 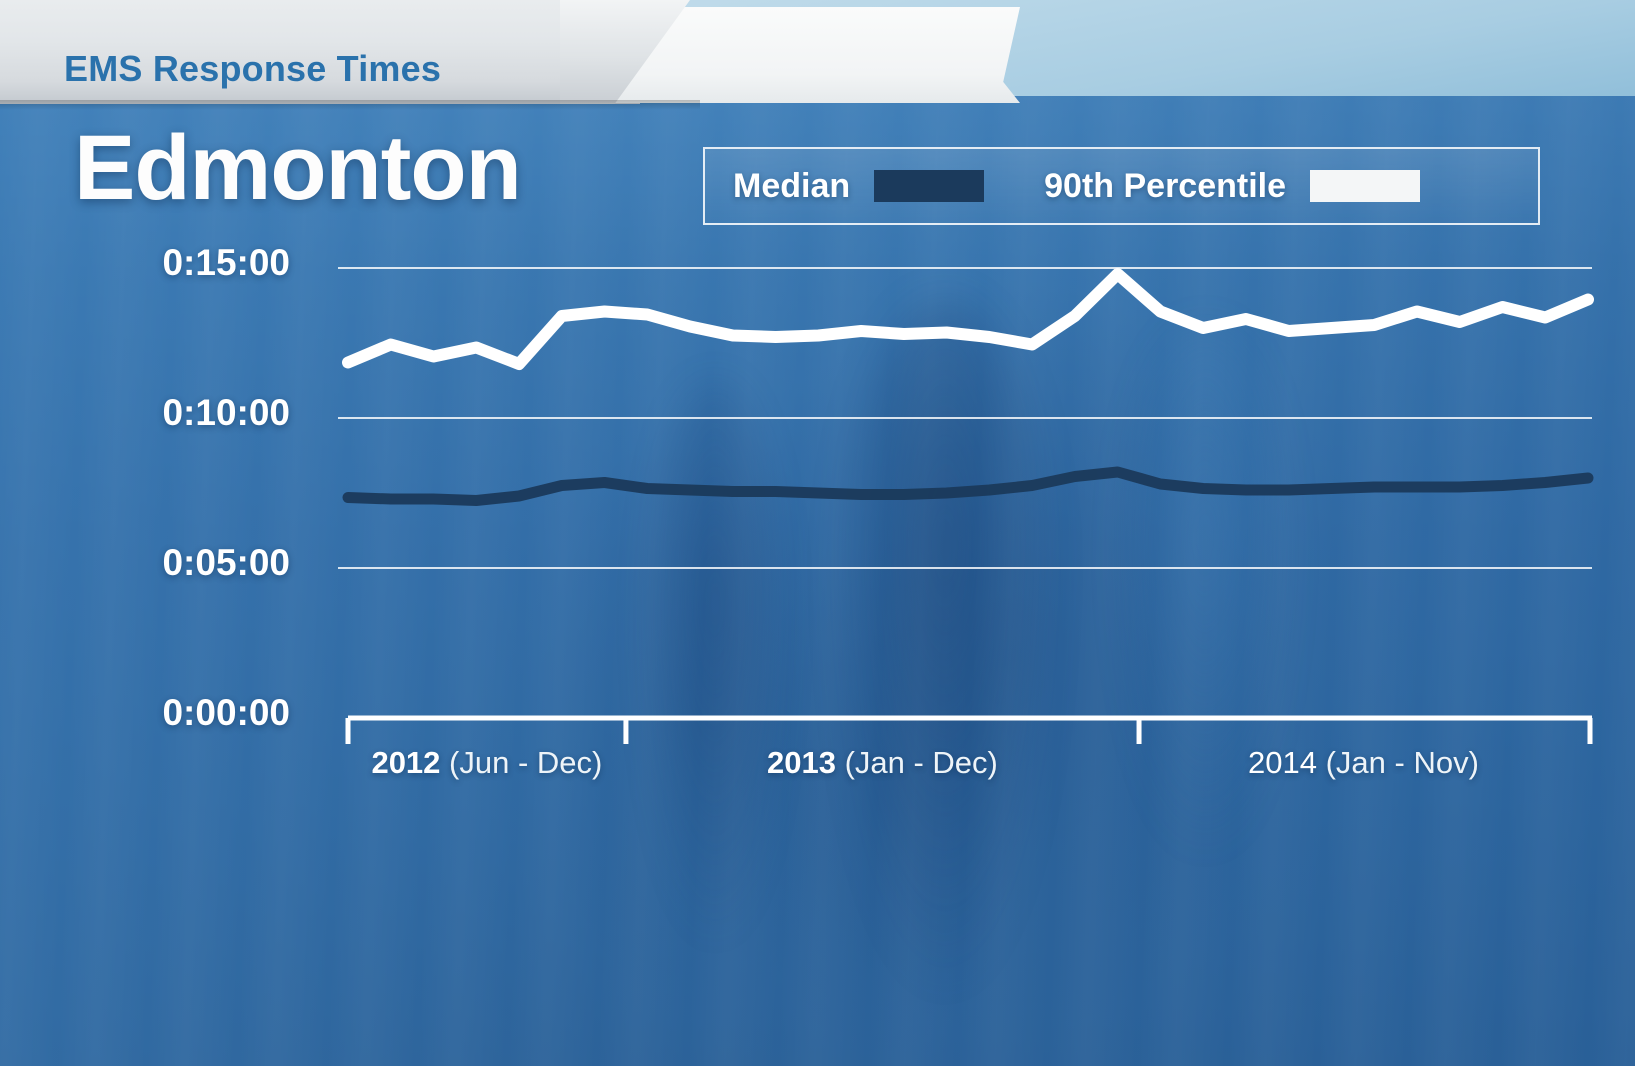 I want to click on header-banner-shadow, so click(x=350, y=105).